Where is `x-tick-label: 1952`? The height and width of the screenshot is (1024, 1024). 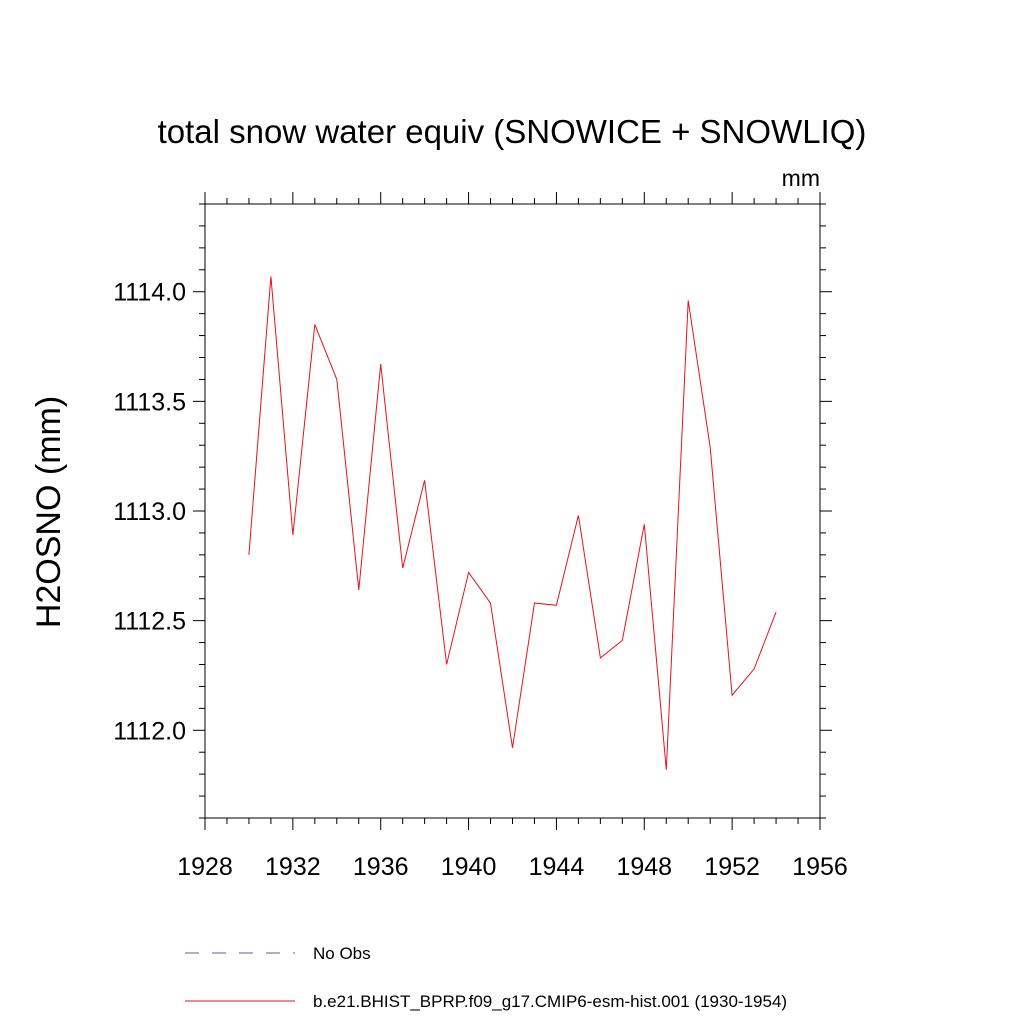 x-tick-label: 1952 is located at coordinates (732, 867).